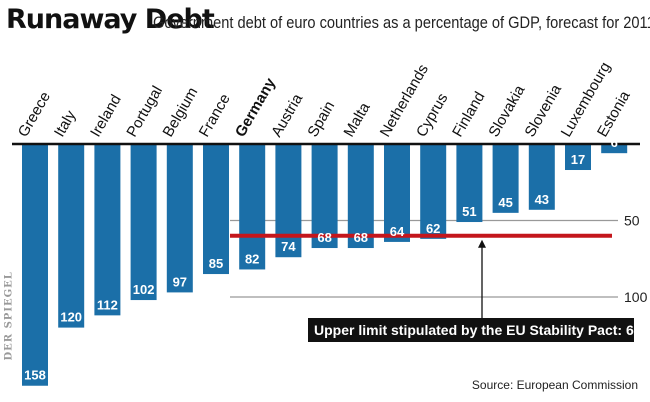  What do you see at coordinates (71, 236) in the screenshot?
I see `bar-italy` at bounding box center [71, 236].